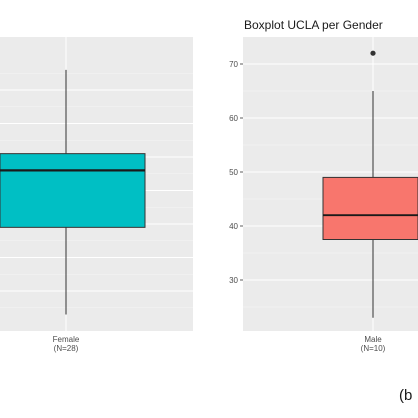  I want to click on box-male, so click(370, 208).